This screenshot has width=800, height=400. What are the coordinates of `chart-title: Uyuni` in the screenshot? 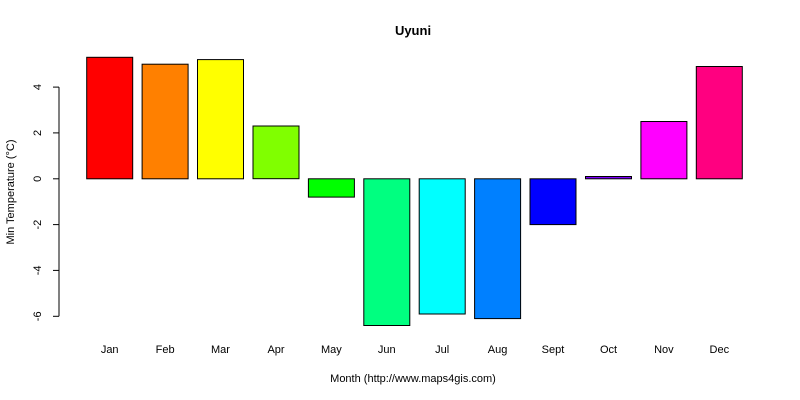 It's located at (413, 30).